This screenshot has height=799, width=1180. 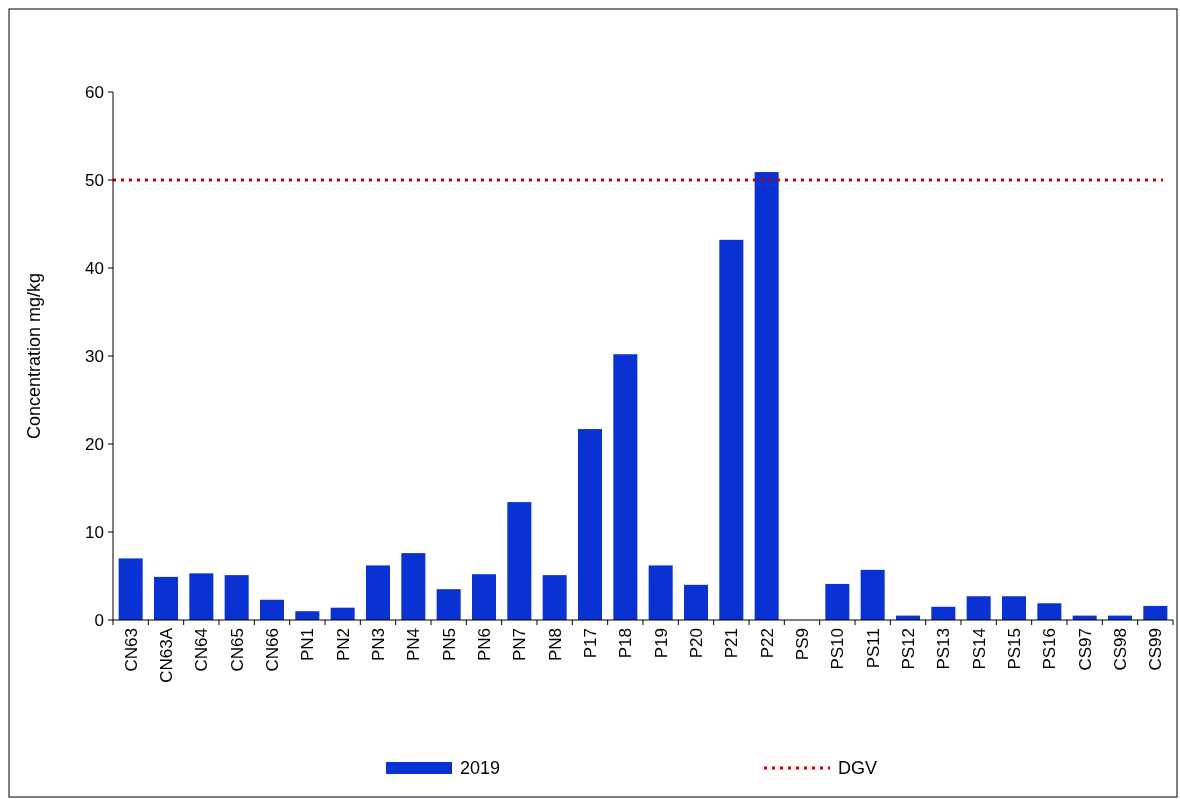 What do you see at coordinates (480, 768) in the screenshot?
I see `legend-label: 2019` at bounding box center [480, 768].